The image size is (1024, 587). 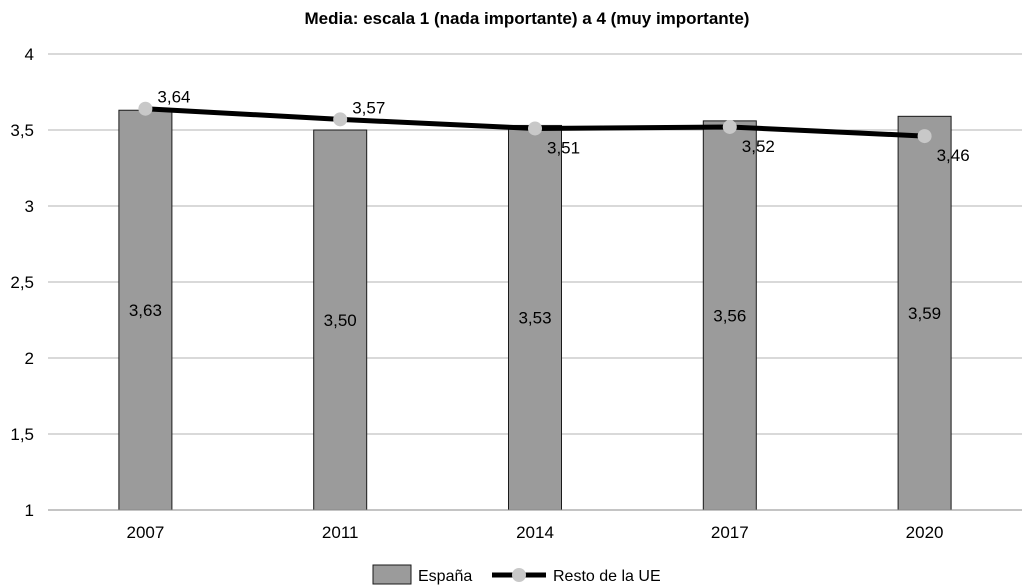 What do you see at coordinates (519, 575) in the screenshot?
I see `legend-swatch-marker` at bounding box center [519, 575].